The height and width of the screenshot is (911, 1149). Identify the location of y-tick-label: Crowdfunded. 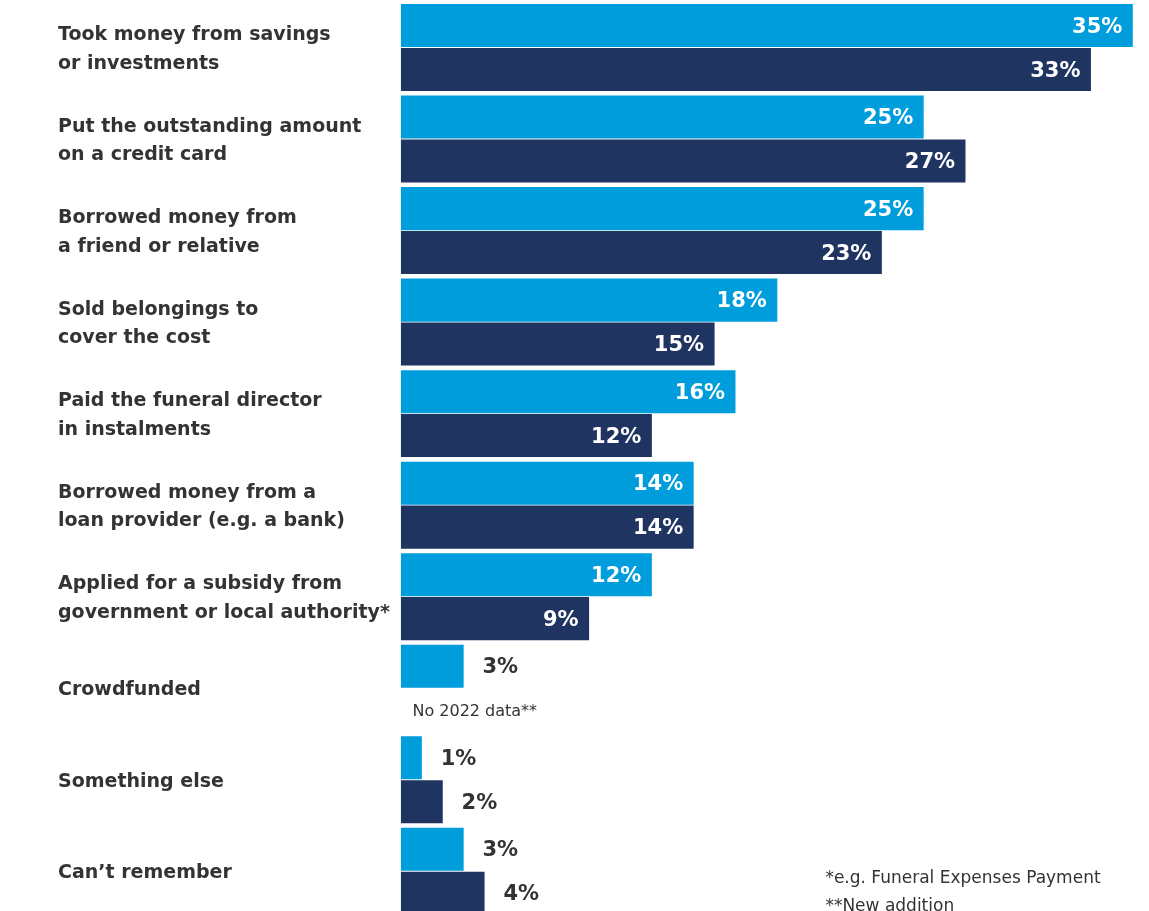
(129, 688).